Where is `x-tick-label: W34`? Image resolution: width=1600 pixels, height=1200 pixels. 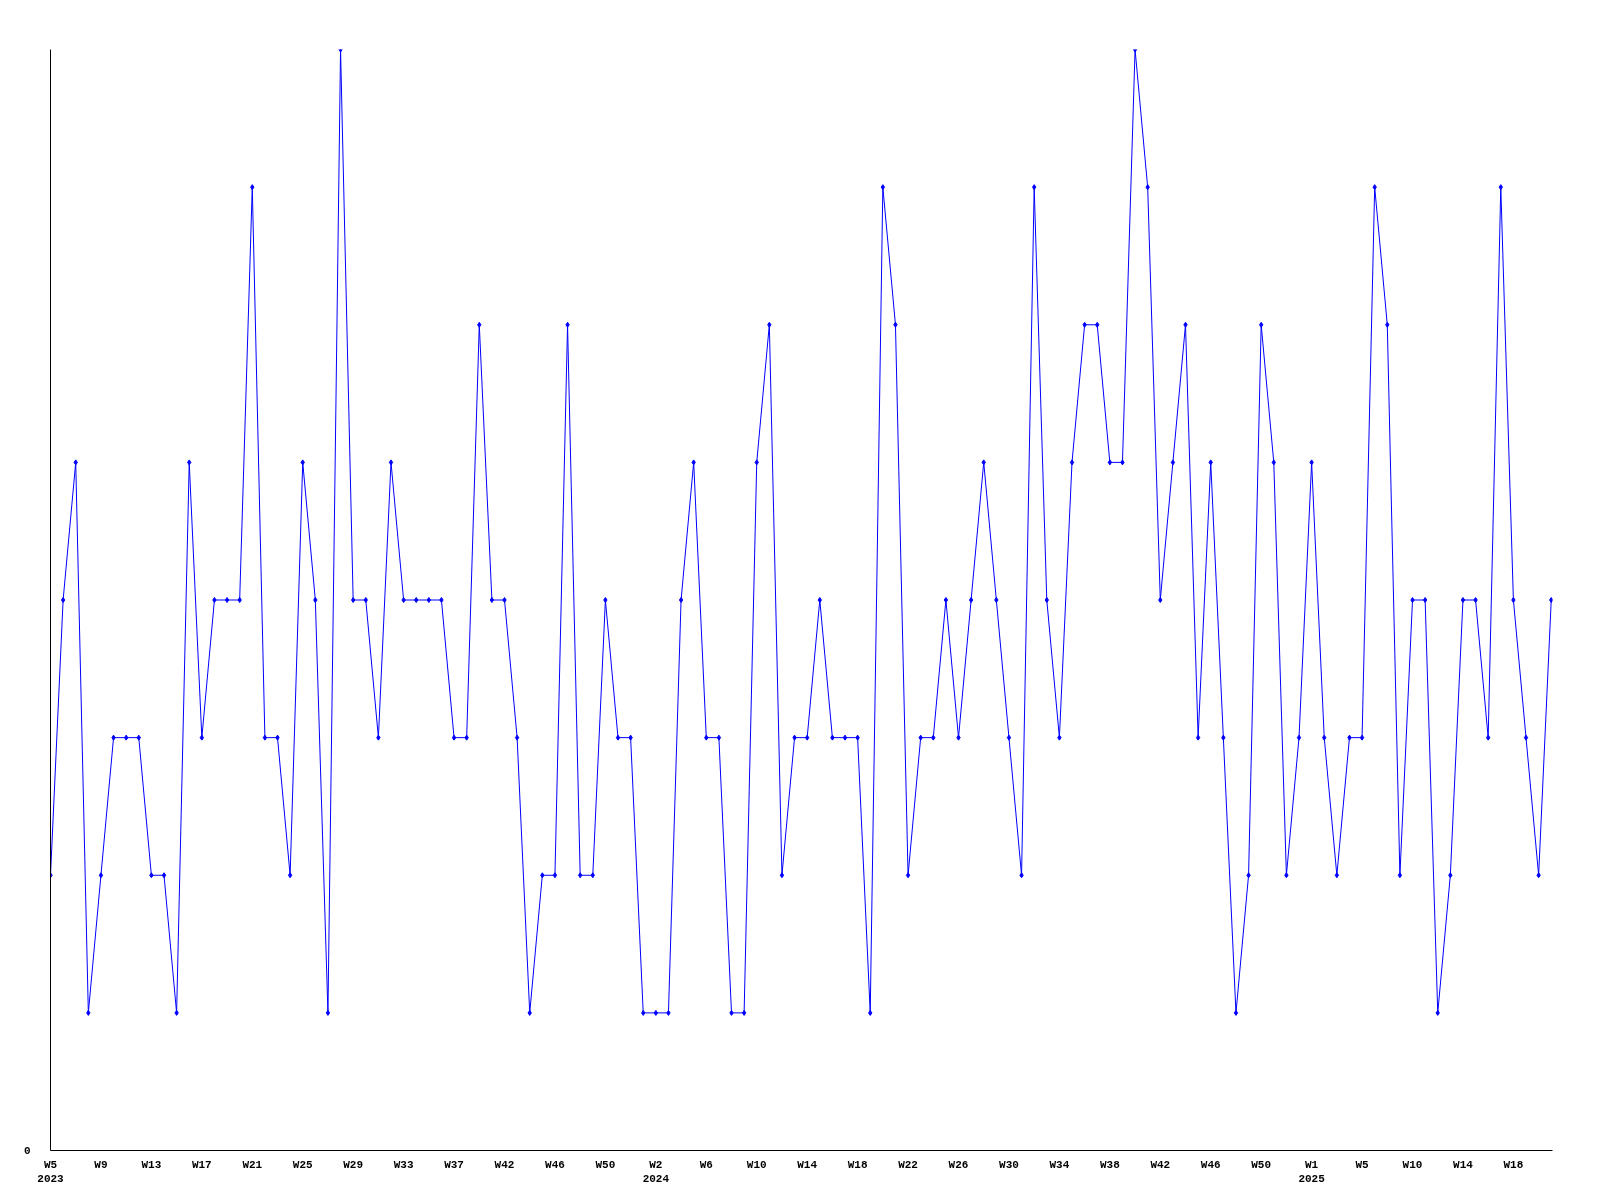 x-tick-label: W34 is located at coordinates (1059, 1164).